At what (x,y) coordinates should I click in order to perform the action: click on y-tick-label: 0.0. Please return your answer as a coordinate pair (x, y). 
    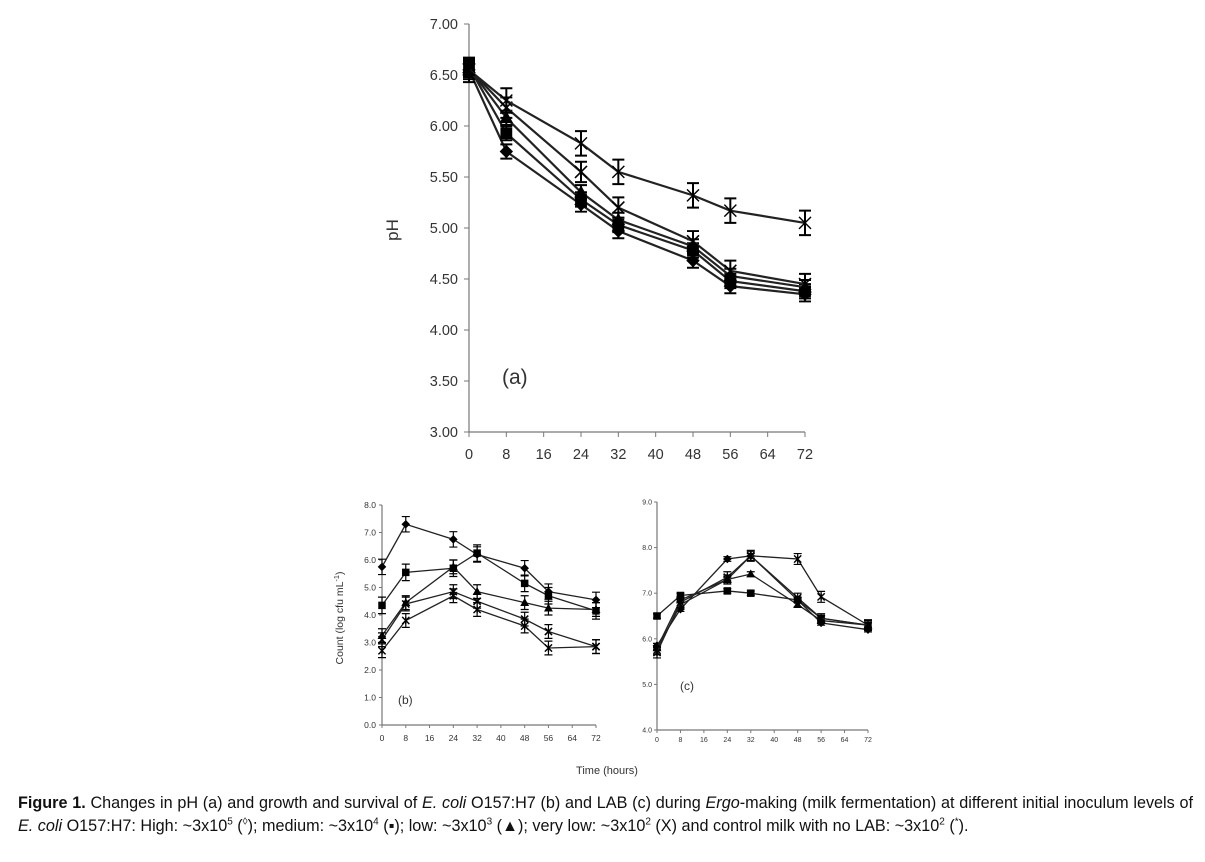
    Looking at the image, I should click on (370, 725).